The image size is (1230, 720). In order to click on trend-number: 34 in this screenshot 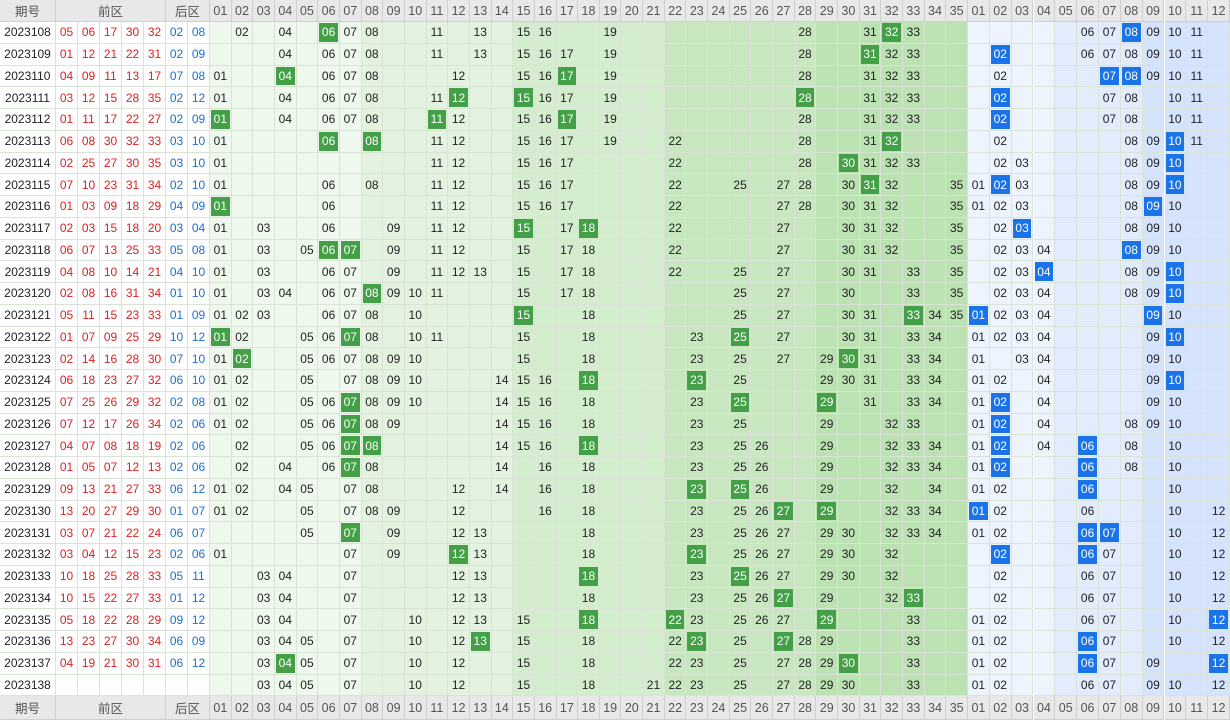, I will do `click(935, 532)`.